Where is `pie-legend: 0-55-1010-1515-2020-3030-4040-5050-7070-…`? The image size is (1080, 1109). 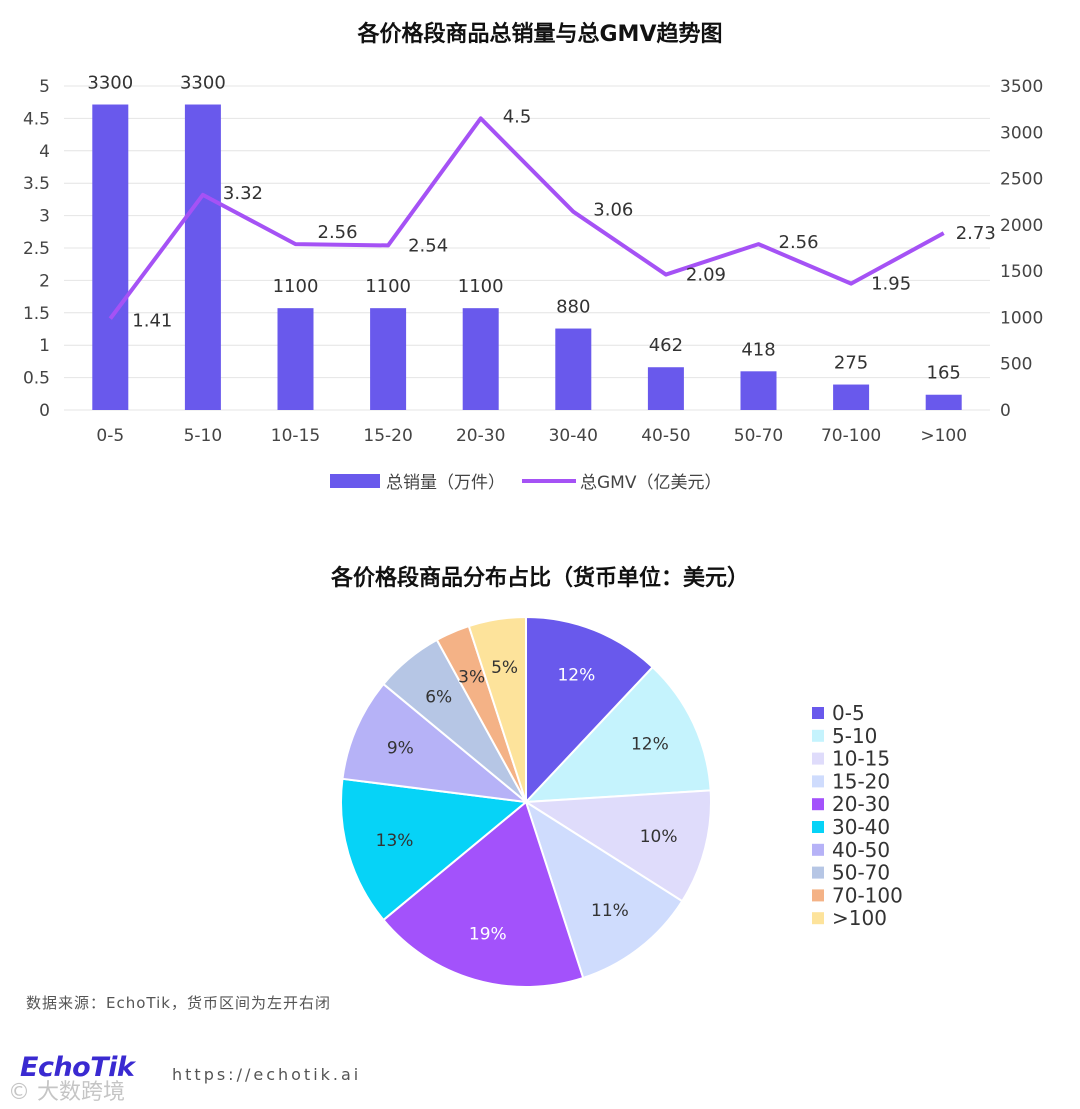
pie-legend: 0-55-1010-1515-2020-3030-4040-5050-7070-… is located at coordinates (857, 815).